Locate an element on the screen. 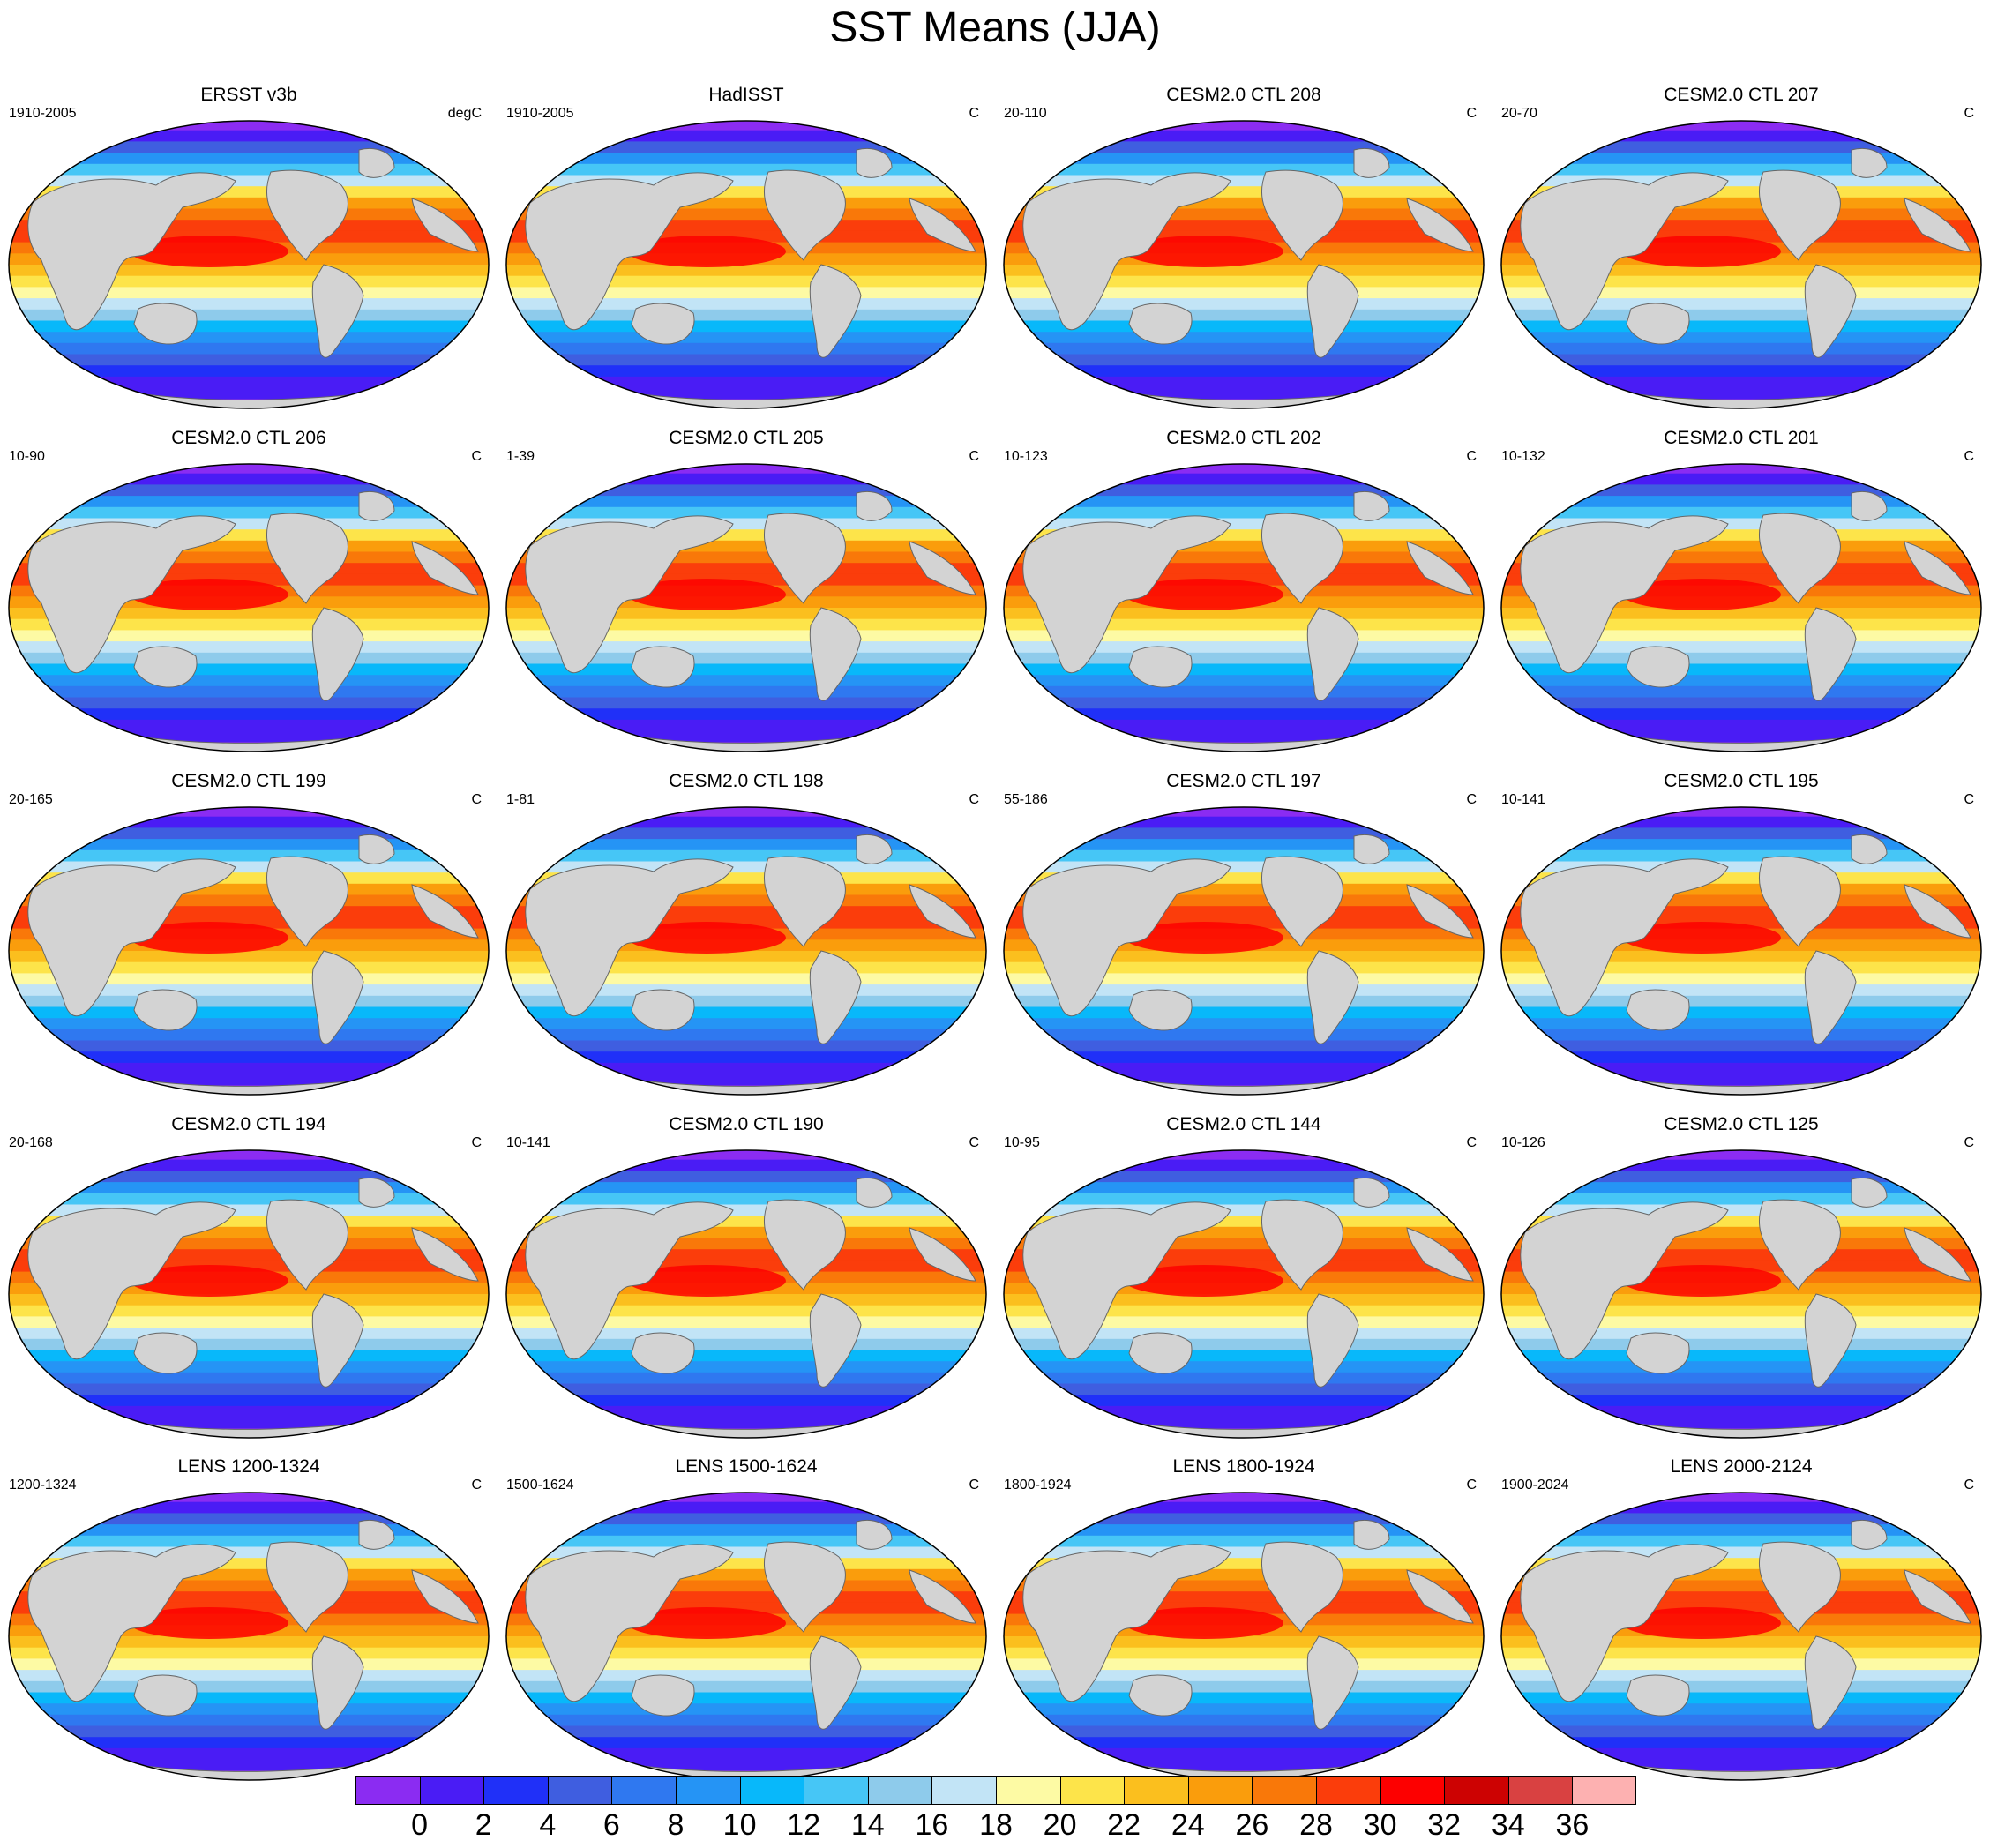 The height and width of the screenshot is (1848, 1990). colorbar-tick-label: 14 is located at coordinates (867, 1825).